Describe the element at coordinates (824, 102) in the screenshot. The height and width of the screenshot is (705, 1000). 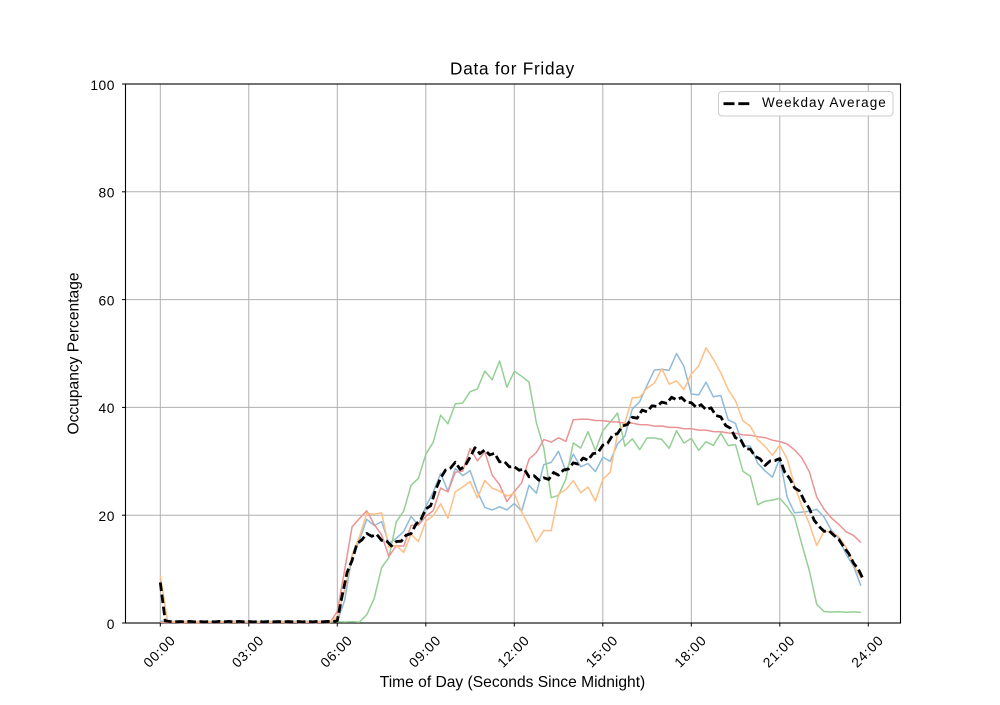
I see `svg-text: Weekday Average` at that location.